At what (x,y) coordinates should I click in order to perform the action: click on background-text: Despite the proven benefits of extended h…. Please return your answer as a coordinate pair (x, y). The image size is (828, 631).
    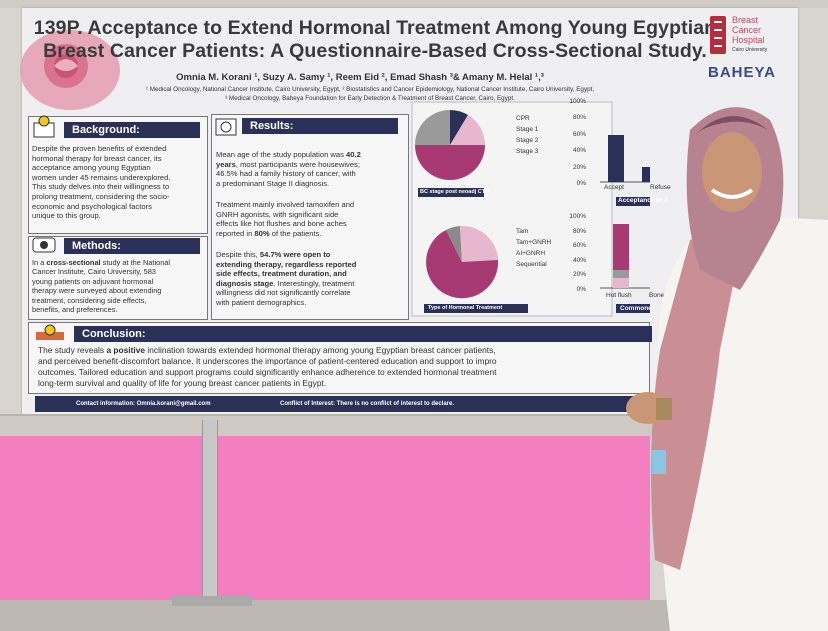
    Looking at the image, I should click on (101, 182).